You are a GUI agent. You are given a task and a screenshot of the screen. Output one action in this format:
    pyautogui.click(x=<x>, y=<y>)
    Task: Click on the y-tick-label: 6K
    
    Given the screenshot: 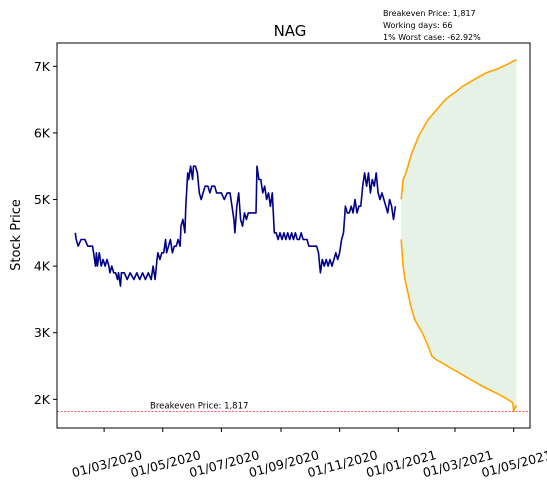 What is the action you would take?
    pyautogui.click(x=42, y=132)
    